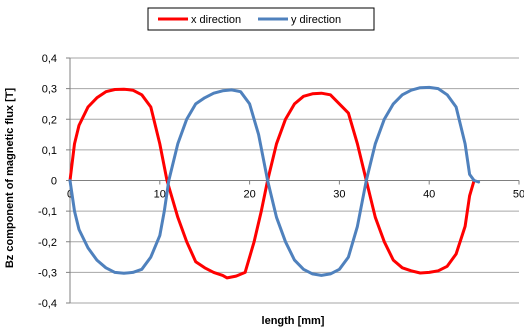 This screenshot has height=327, width=524. Describe the element at coordinates (49, 120) in the screenshot. I see `y-tick-label-6: 0,2` at that location.